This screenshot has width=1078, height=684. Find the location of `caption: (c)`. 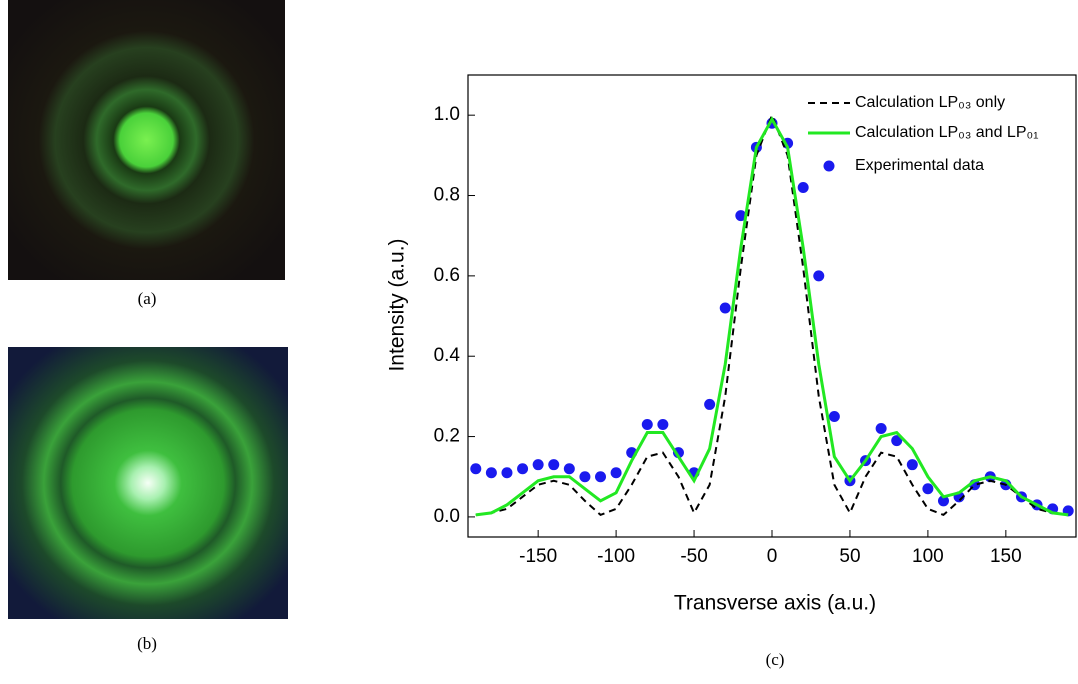

caption: (c) is located at coordinates (775, 659).